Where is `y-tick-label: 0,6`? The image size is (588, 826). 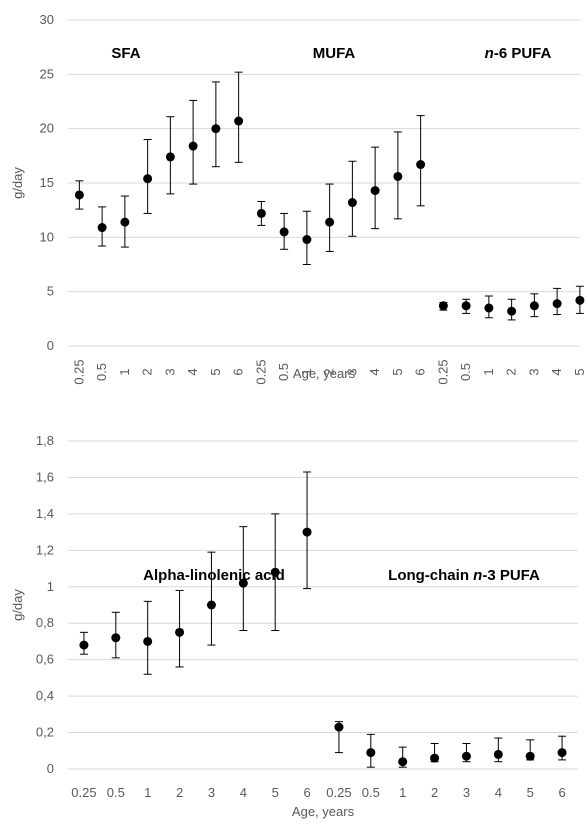 y-tick-label: 0,6 is located at coordinates (45, 659).